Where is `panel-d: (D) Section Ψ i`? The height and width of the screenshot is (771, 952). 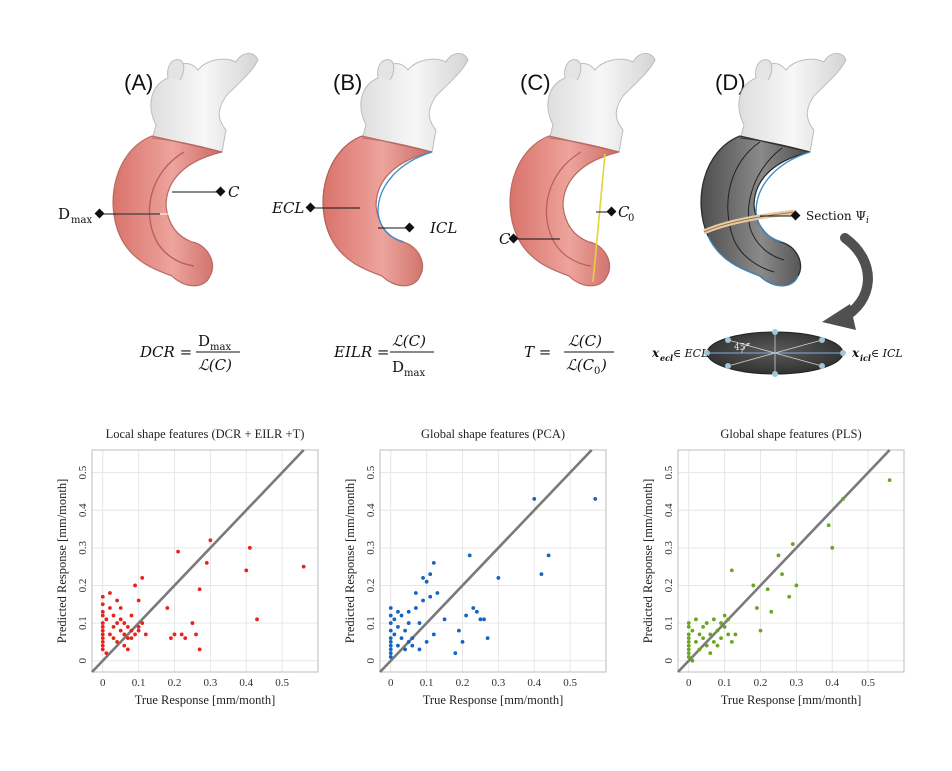
panel-d: (D) Section Ψ i is located at coordinates (777, 214).